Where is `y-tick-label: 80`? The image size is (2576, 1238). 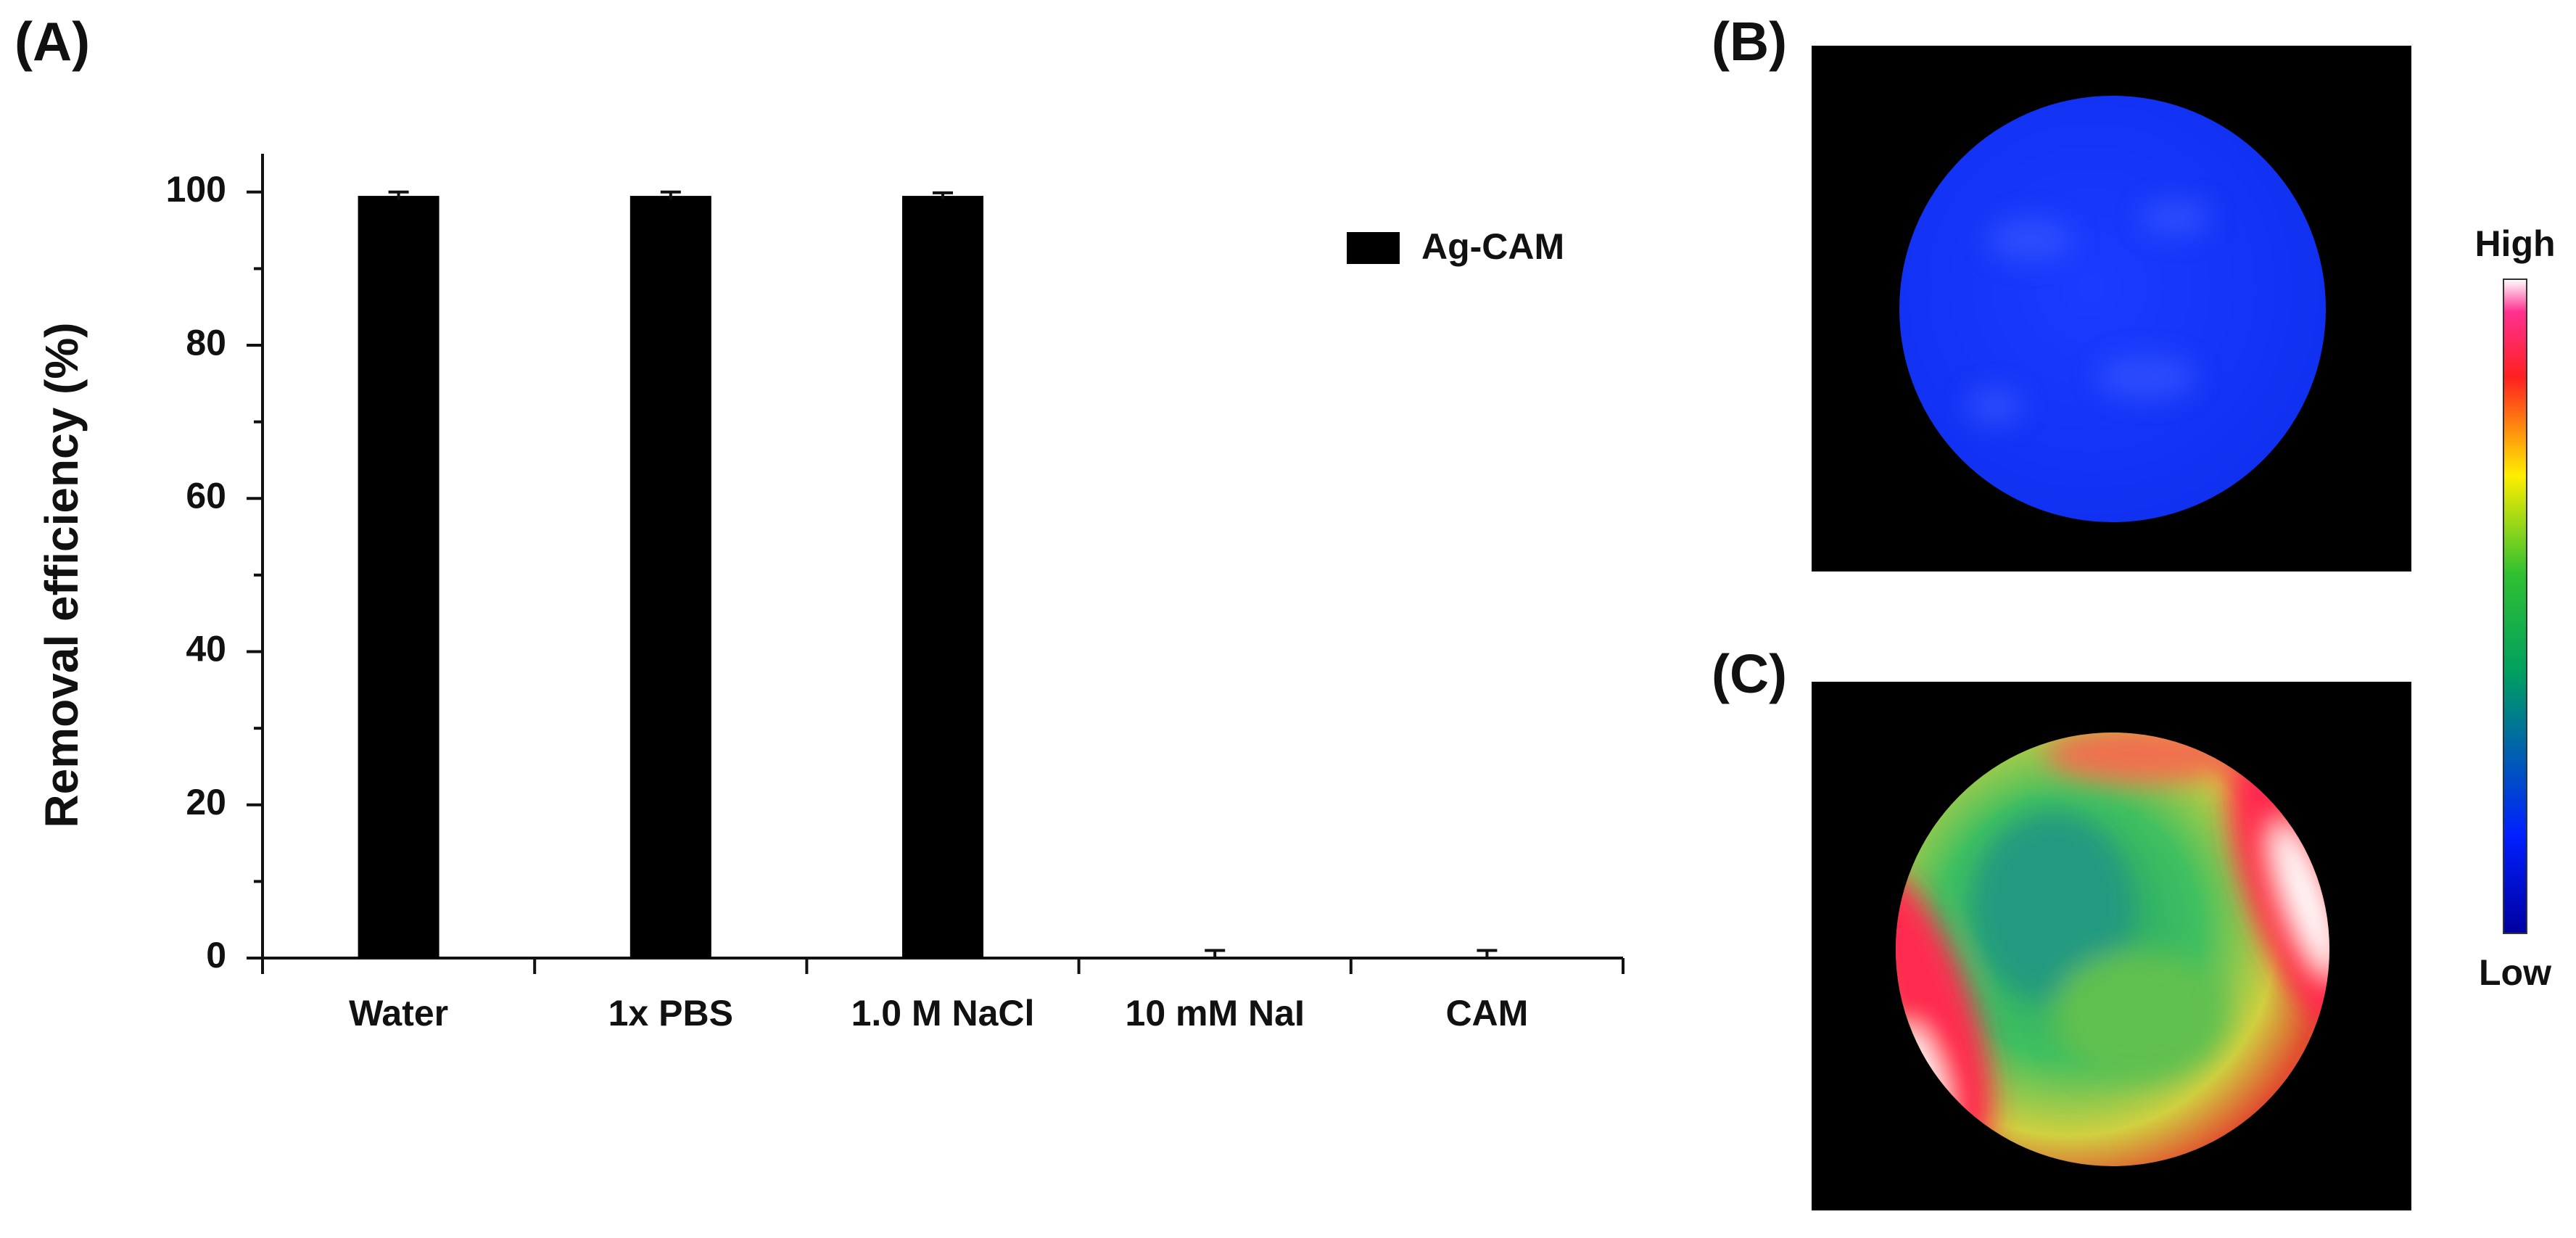 y-tick-label: 80 is located at coordinates (206, 342).